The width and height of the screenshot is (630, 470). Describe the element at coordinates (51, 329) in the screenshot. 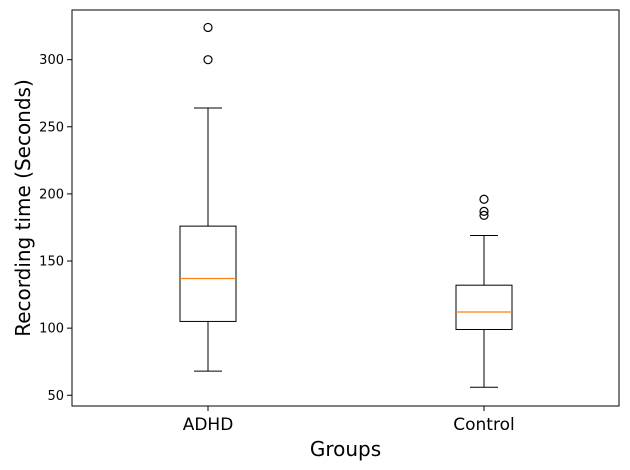

I see `y-tick-label: 100` at that location.